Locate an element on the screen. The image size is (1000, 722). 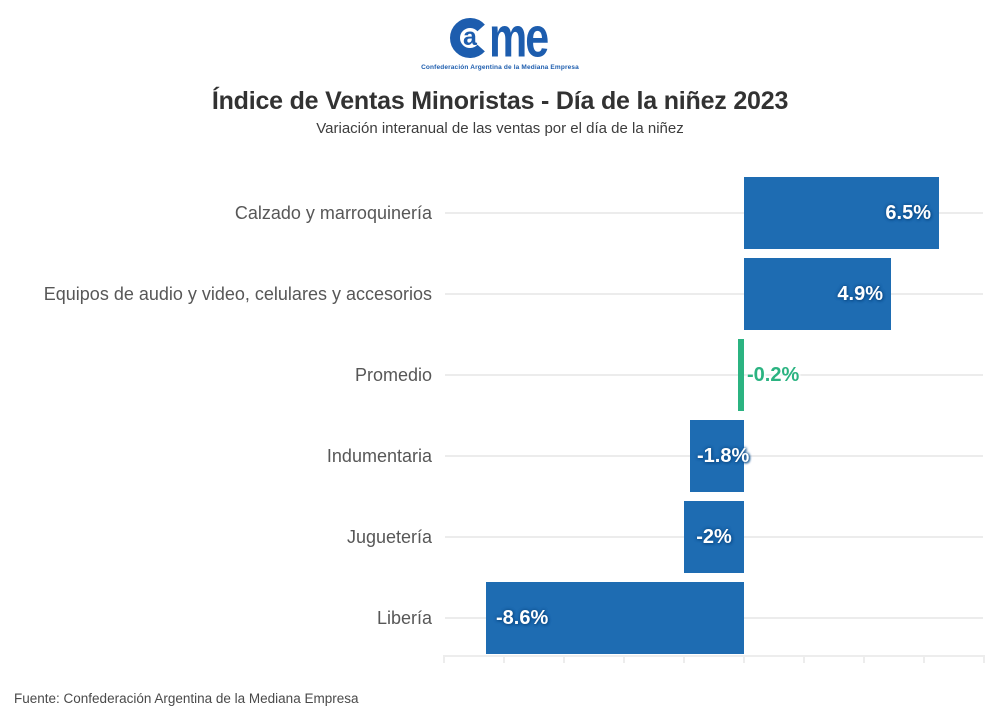
logo-letters-me: me is located at coordinates (518, 36).